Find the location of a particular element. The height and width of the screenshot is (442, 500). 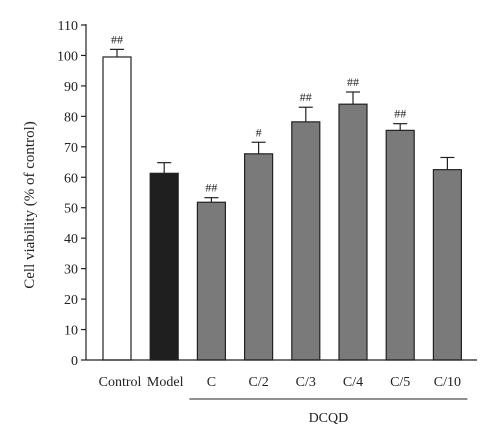

y-axis: 0 10 20 30 40 50 60 70 80 90 100 110 is located at coordinates (72, 194).